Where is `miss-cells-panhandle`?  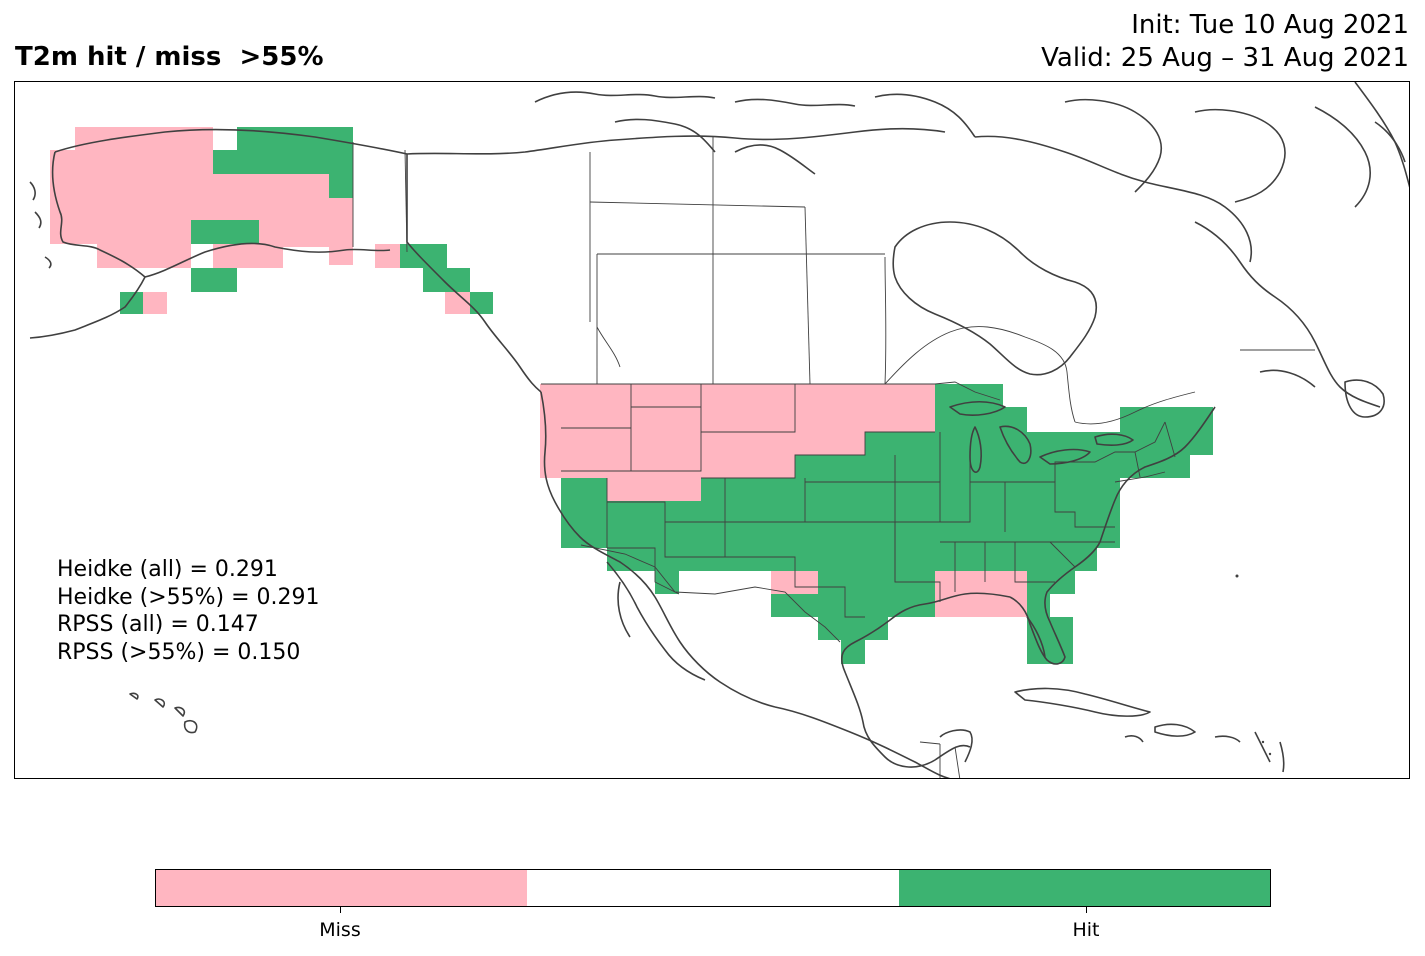
miss-cells-panhandle is located at coordinates (422, 279).